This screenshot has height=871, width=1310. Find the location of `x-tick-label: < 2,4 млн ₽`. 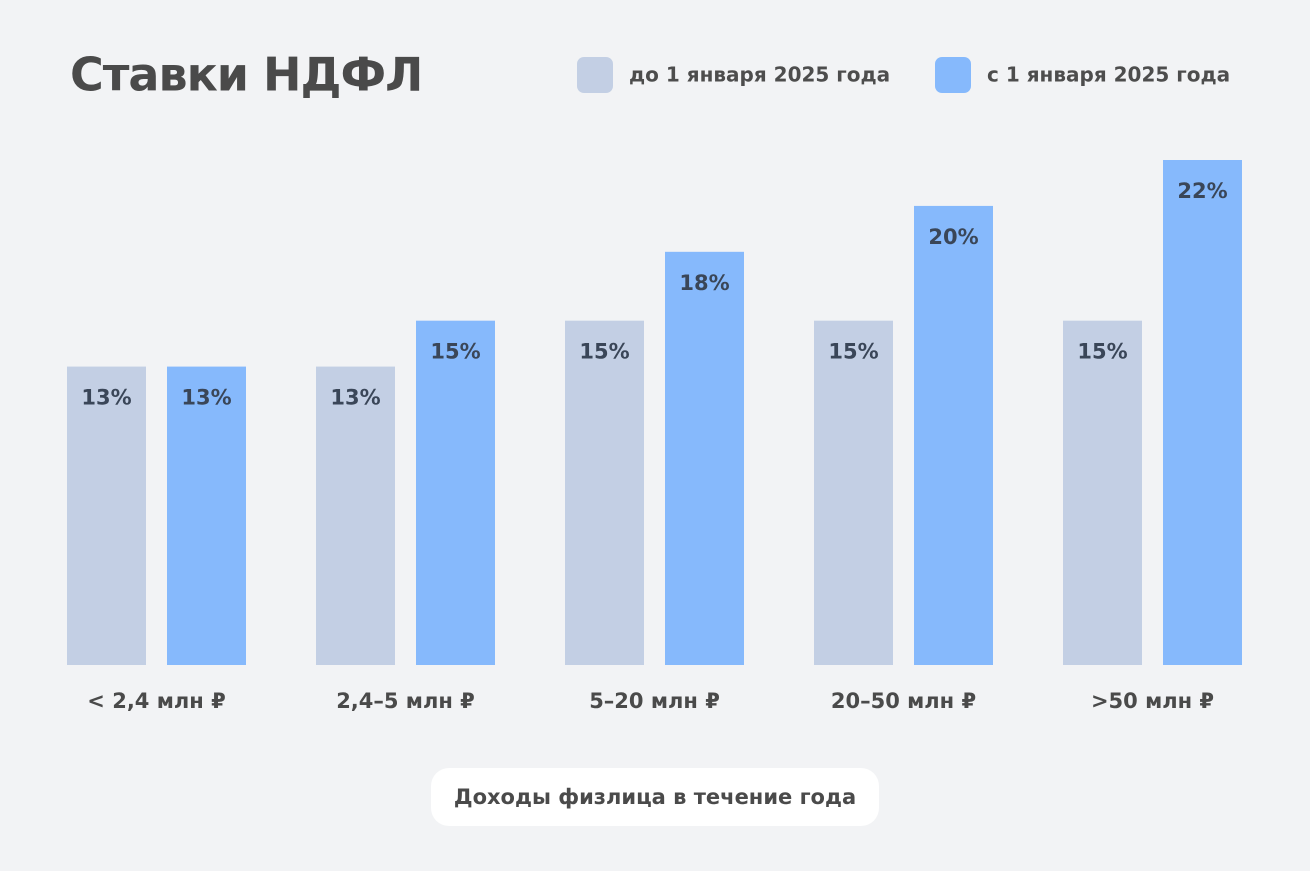

x-tick-label: < 2,4 млн ₽ is located at coordinates (156, 701).